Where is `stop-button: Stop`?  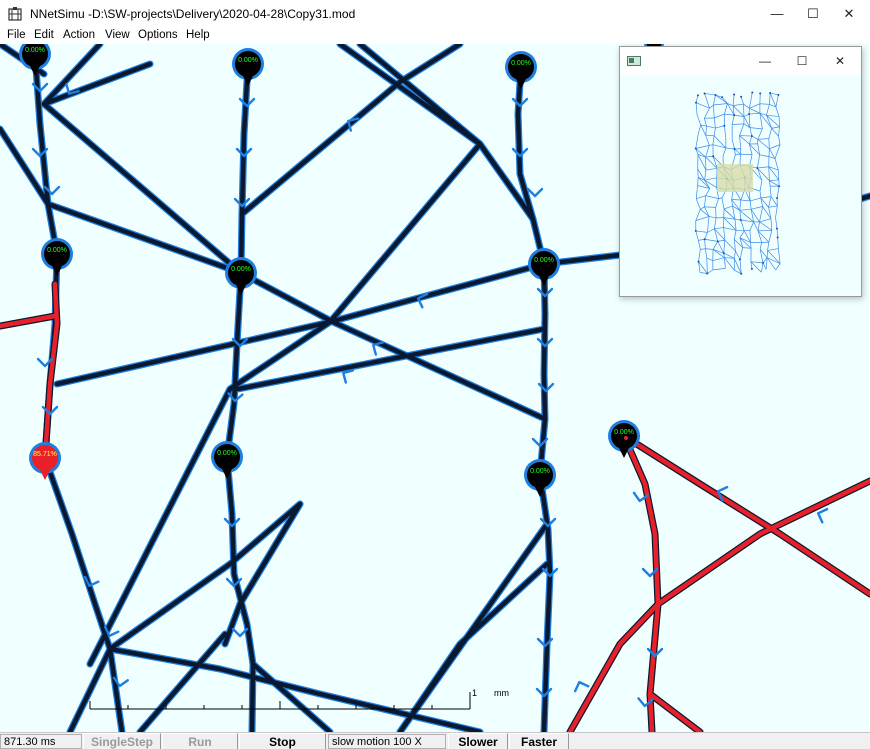 stop-button: Stop is located at coordinates (282, 741).